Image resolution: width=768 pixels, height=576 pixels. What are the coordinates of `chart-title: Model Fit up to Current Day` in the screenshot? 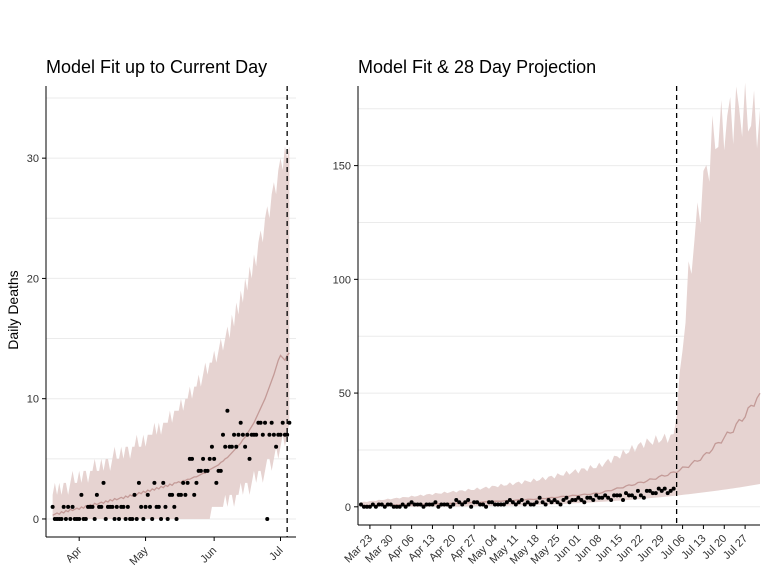 It's located at (156, 67).